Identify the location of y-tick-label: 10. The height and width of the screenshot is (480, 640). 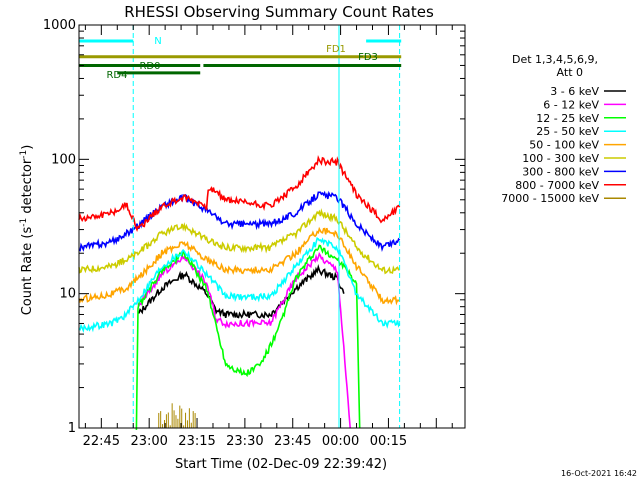
(67, 294).